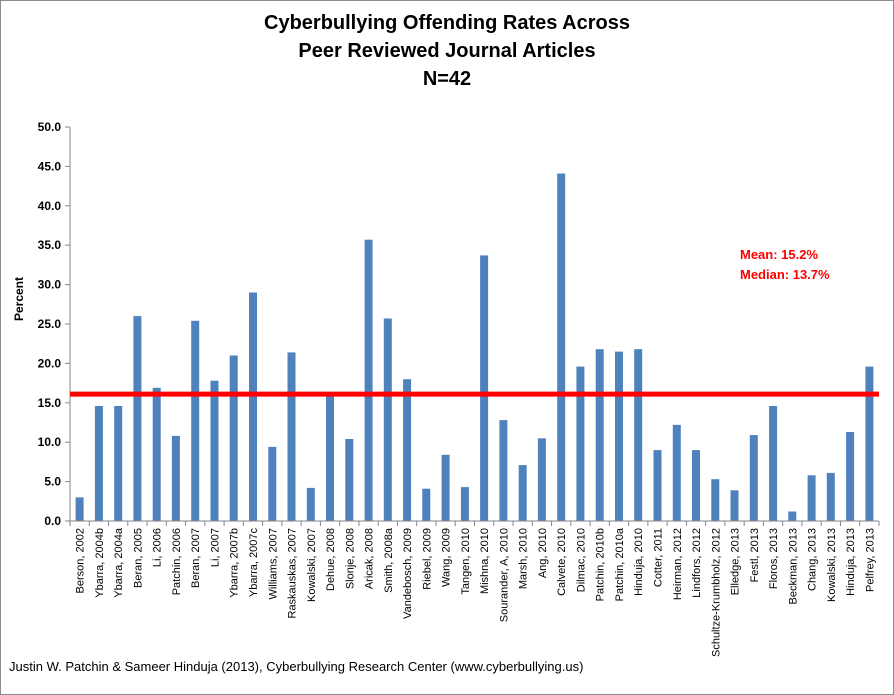 Image resolution: width=894 pixels, height=695 pixels. What do you see at coordinates (779, 254) in the screenshot?
I see `annotation-text: Mean: 15.2%` at bounding box center [779, 254].